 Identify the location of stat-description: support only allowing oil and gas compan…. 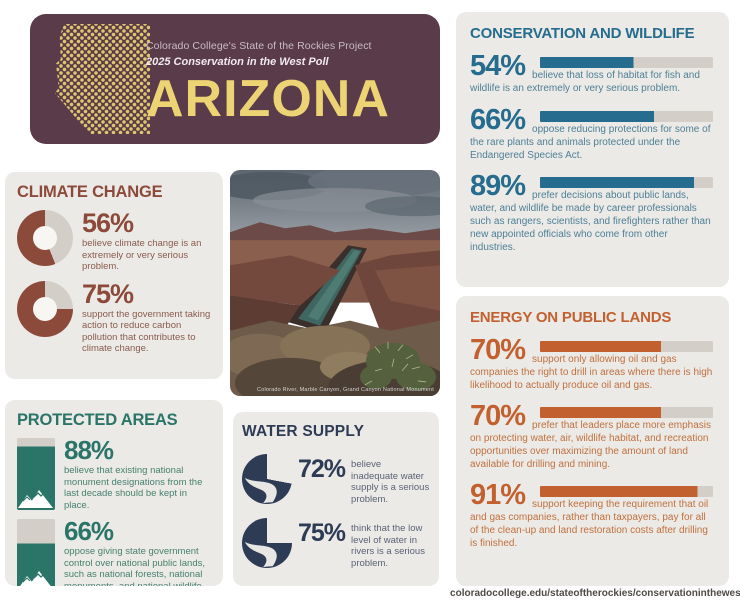
(591, 372).